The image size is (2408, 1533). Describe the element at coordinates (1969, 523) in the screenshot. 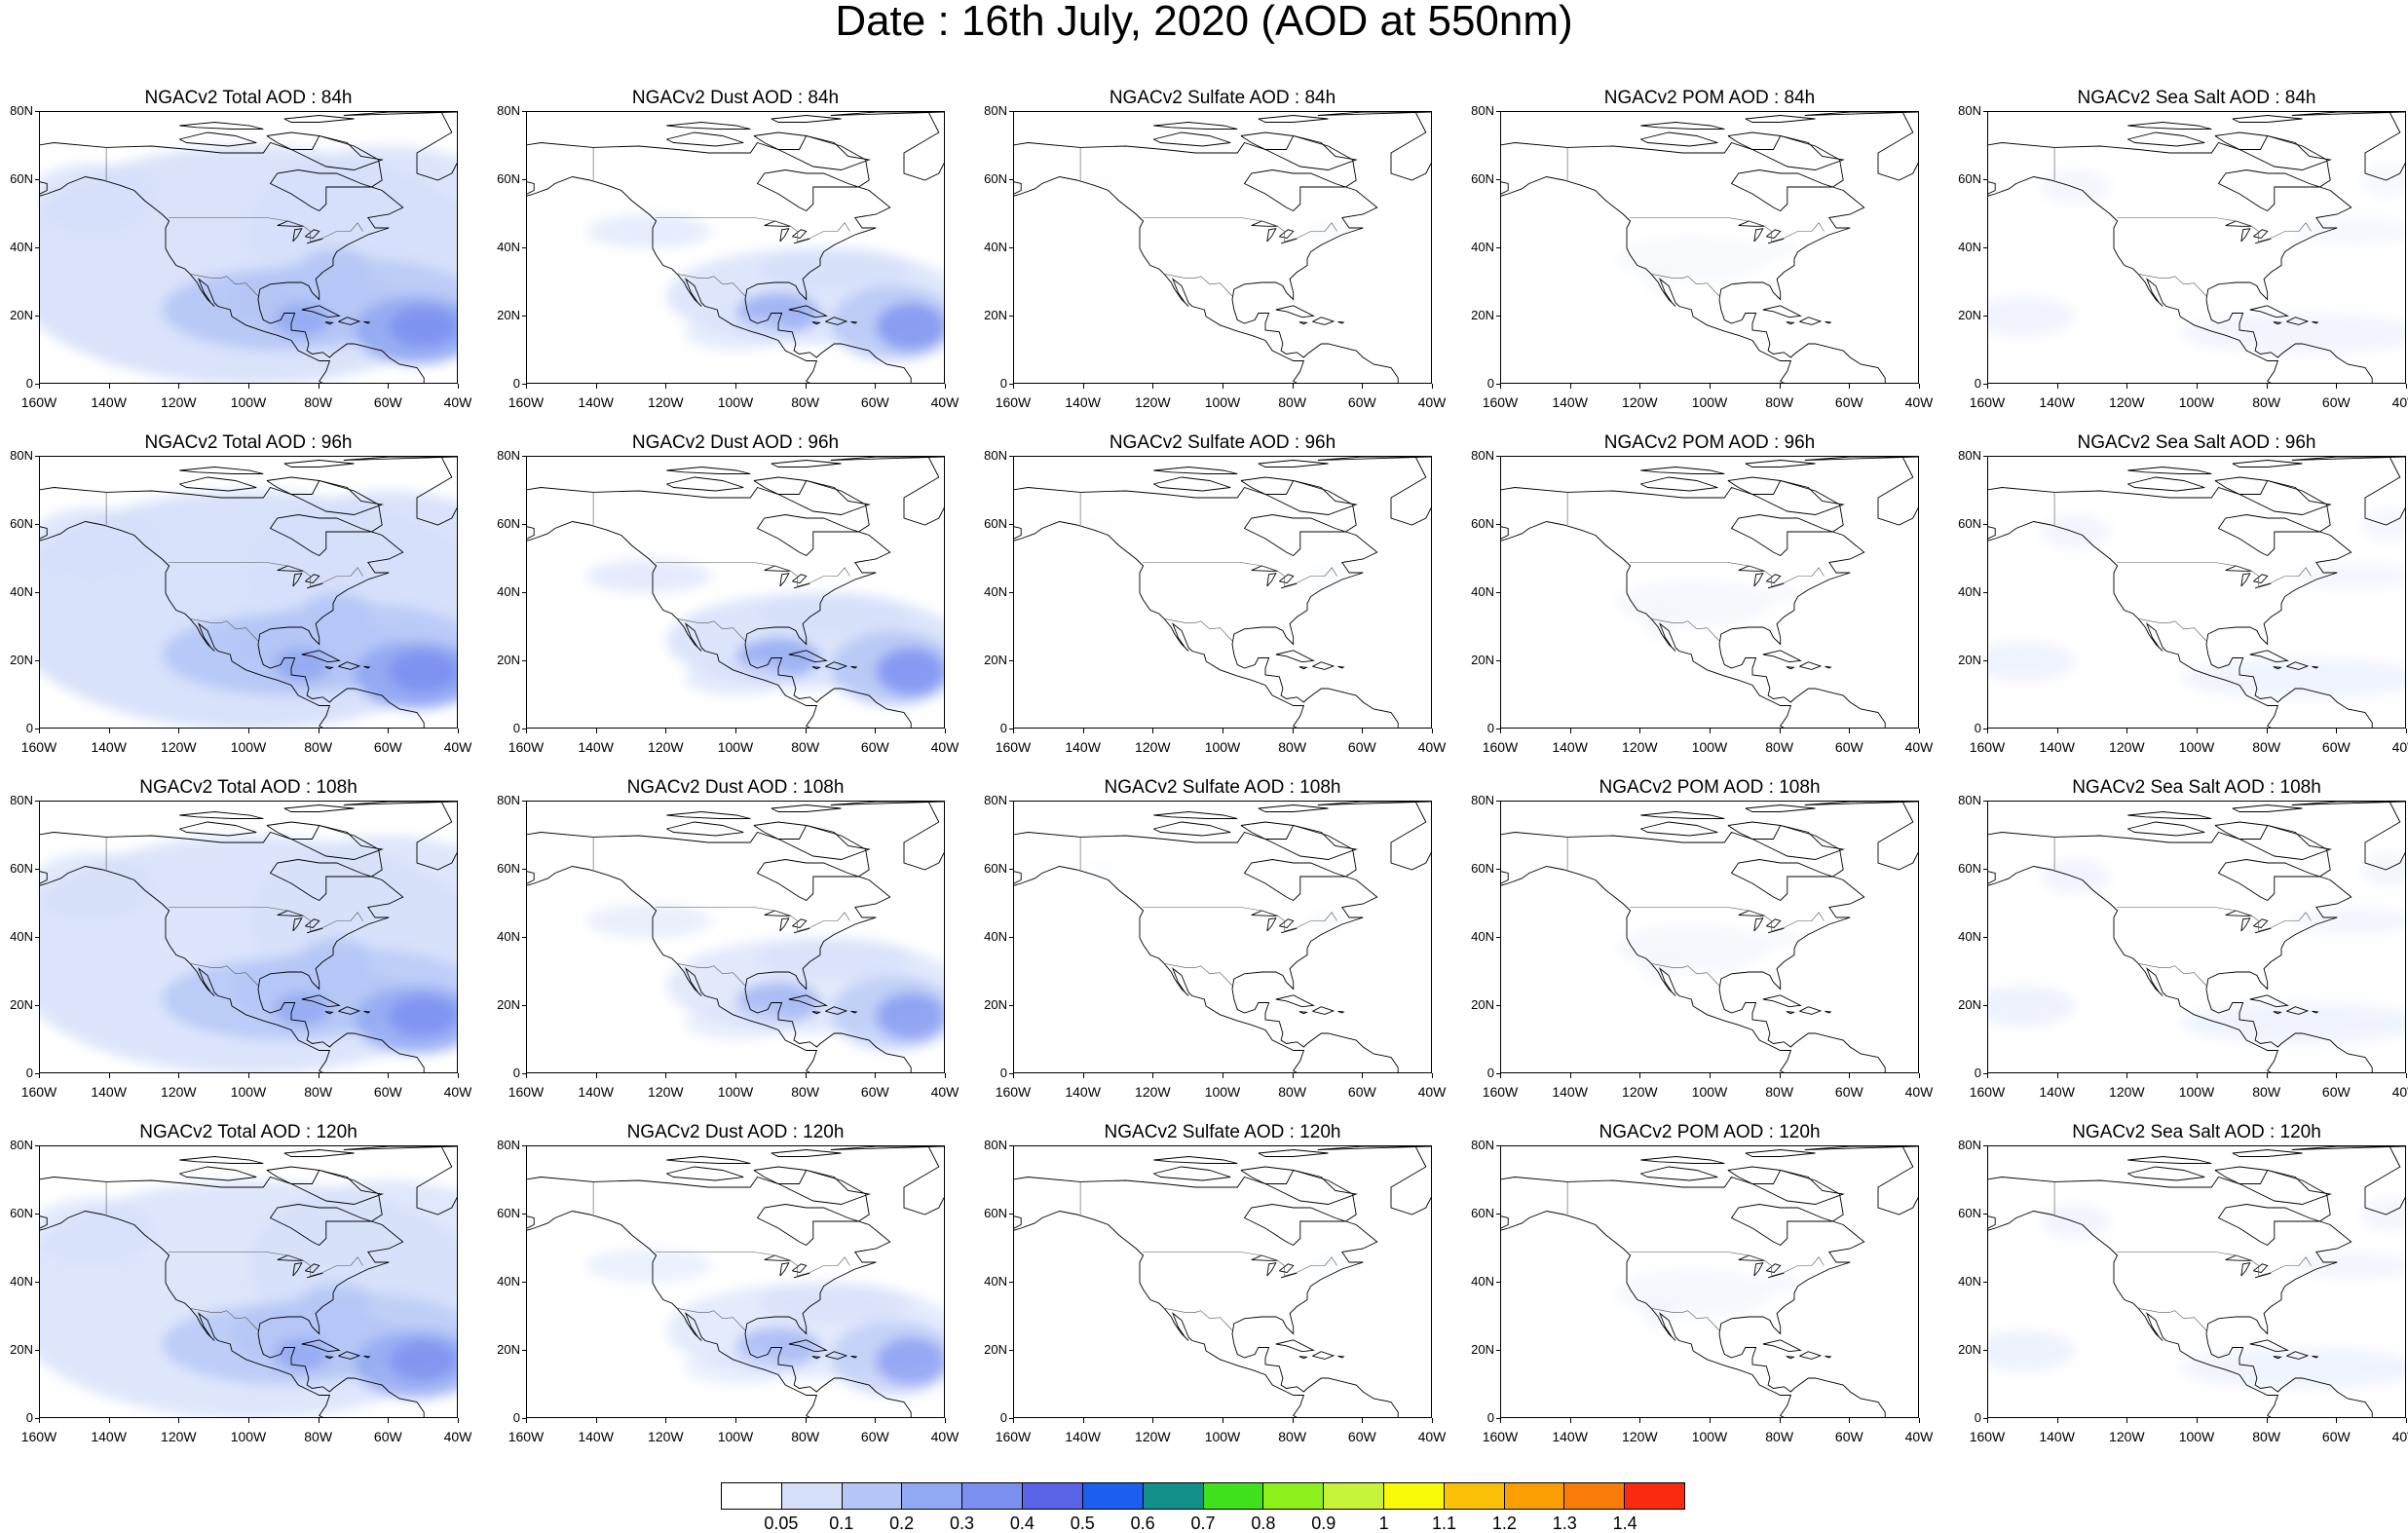

I see `latitude-label: 60N` at that location.